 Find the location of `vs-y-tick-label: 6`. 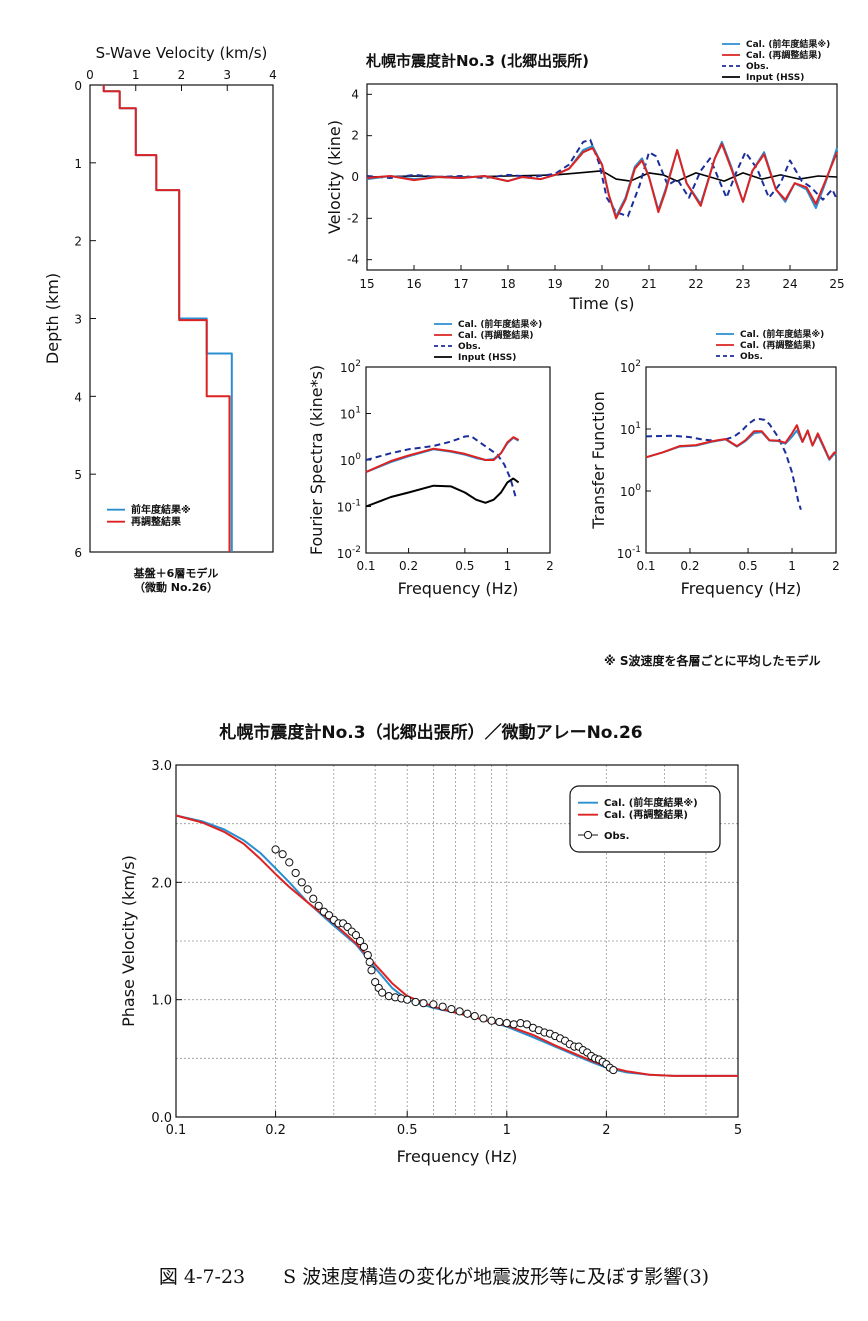

vs-y-tick-label: 6 is located at coordinates (78, 553).